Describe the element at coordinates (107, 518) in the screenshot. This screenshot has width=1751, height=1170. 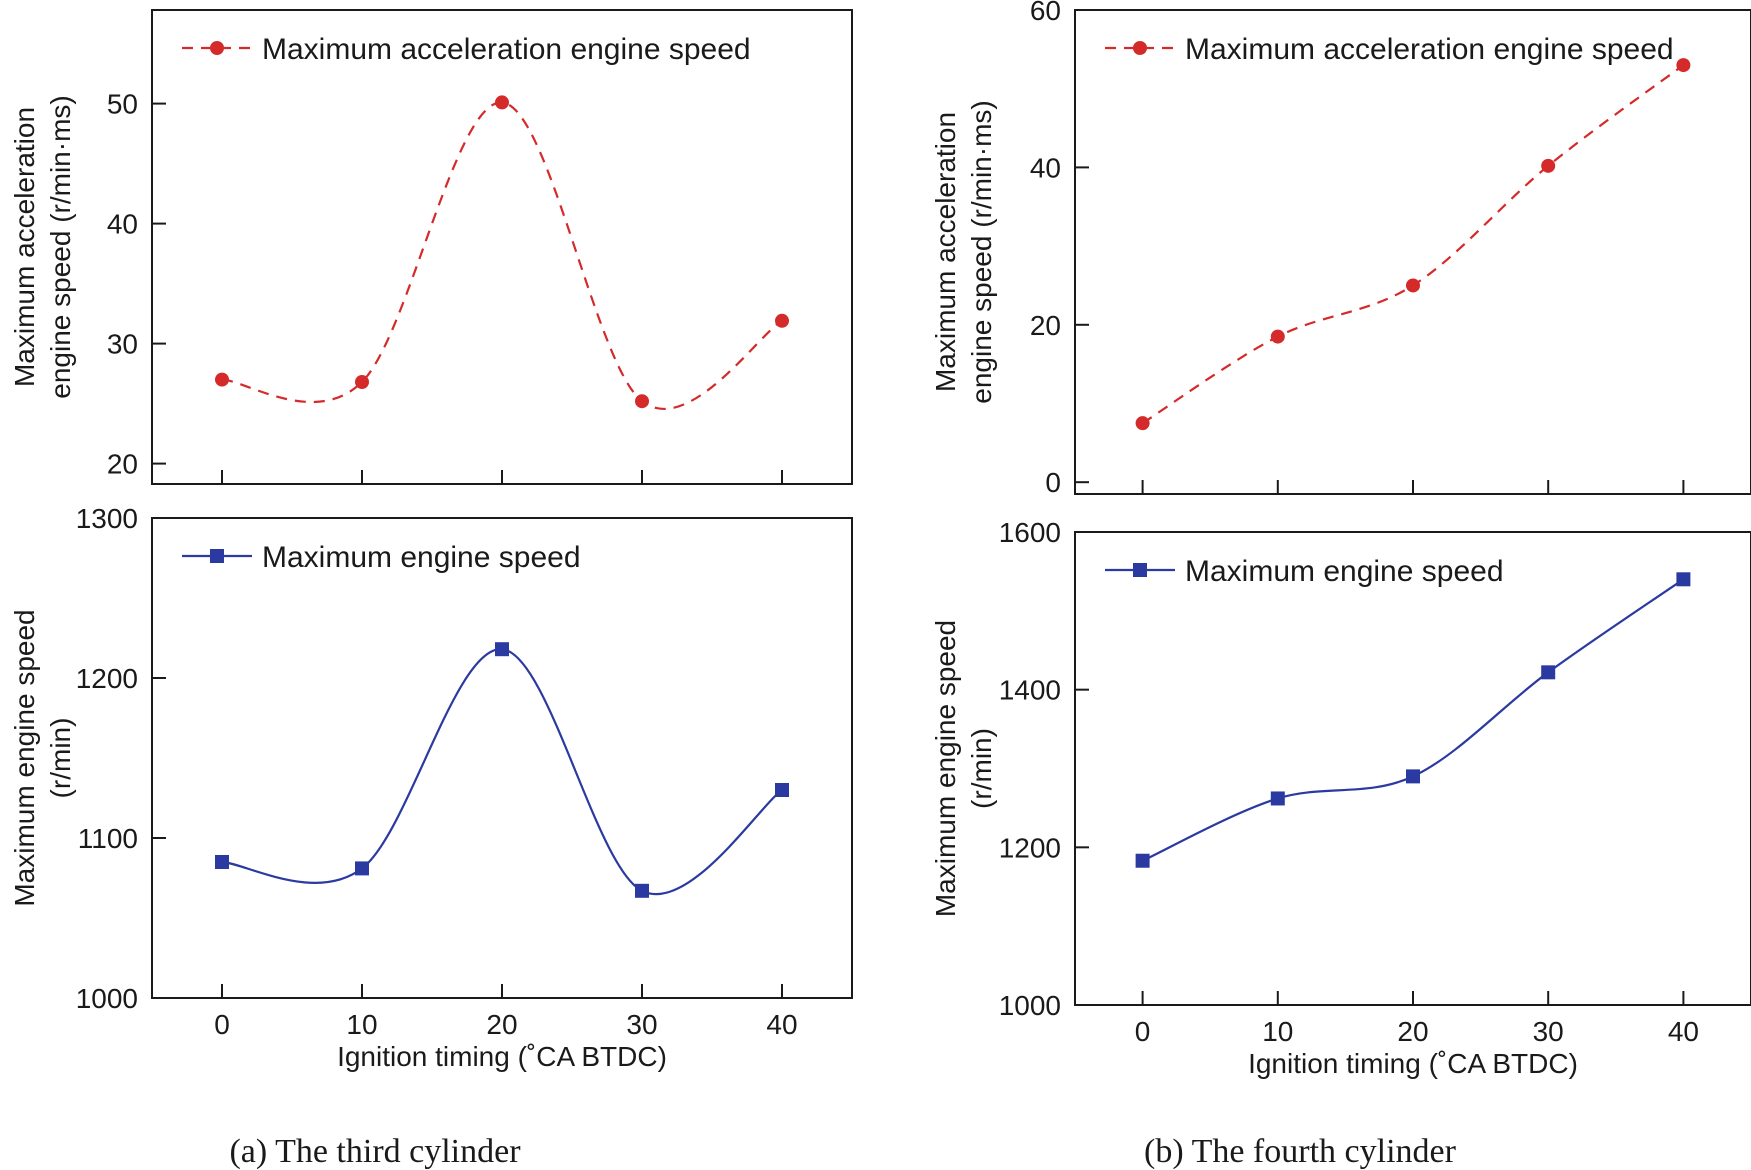
I see `y-tick-label: 1300` at that location.